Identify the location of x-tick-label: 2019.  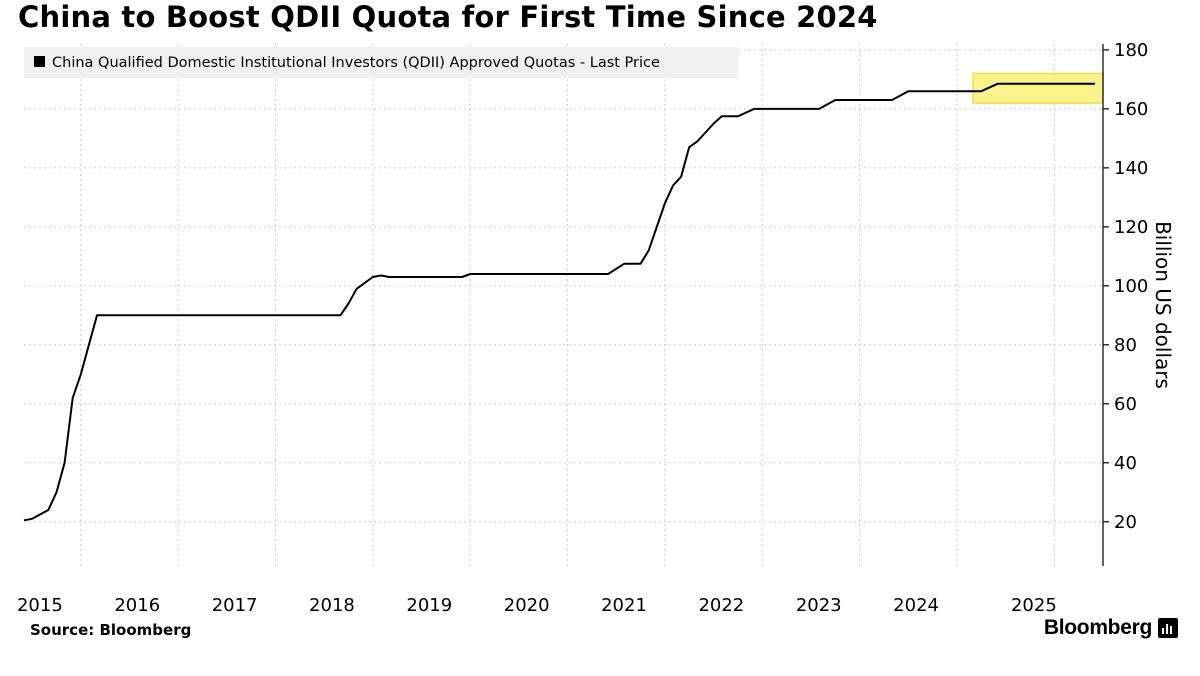
(429, 605).